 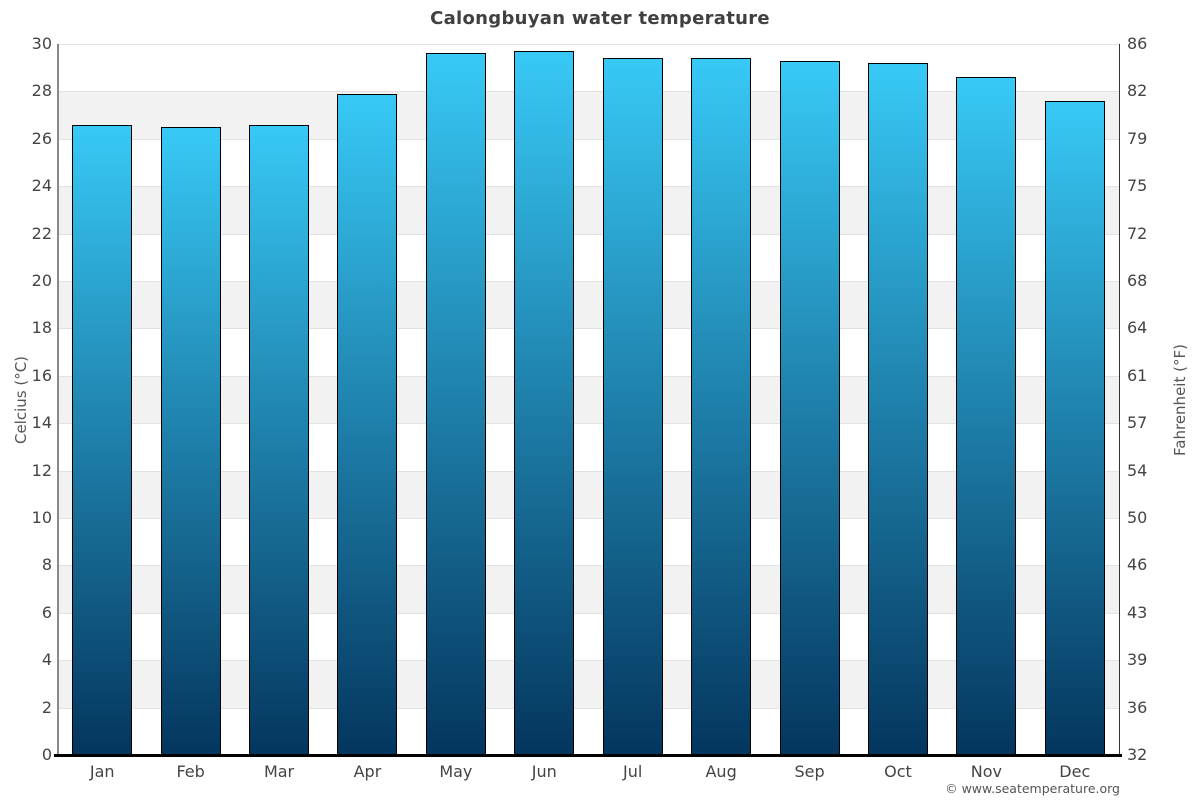 I want to click on month-label: Sep, so click(x=809, y=771).